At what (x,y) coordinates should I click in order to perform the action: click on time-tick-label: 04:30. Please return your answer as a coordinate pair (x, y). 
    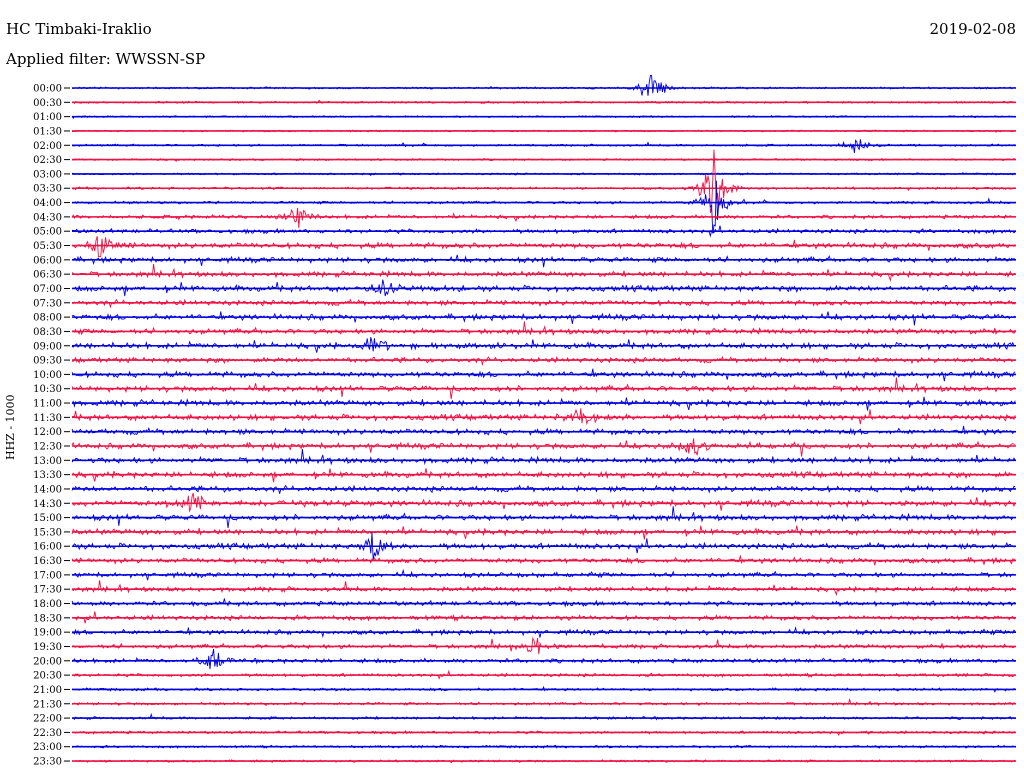
    Looking at the image, I should click on (47, 217).